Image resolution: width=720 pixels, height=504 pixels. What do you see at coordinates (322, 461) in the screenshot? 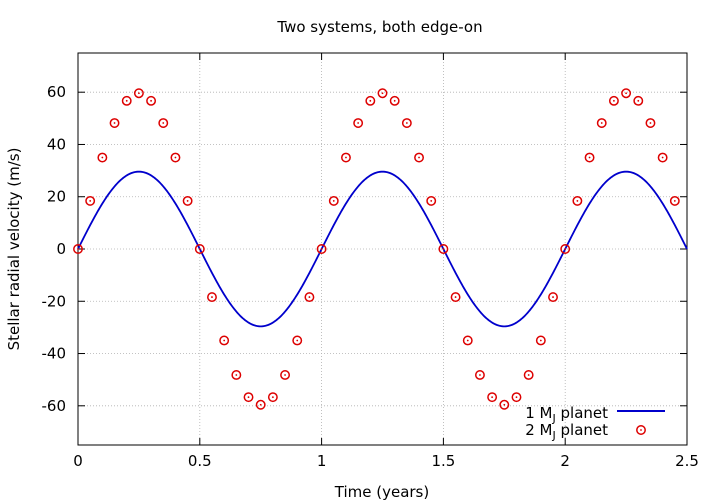
I see `x-tick-label: 1` at bounding box center [322, 461].